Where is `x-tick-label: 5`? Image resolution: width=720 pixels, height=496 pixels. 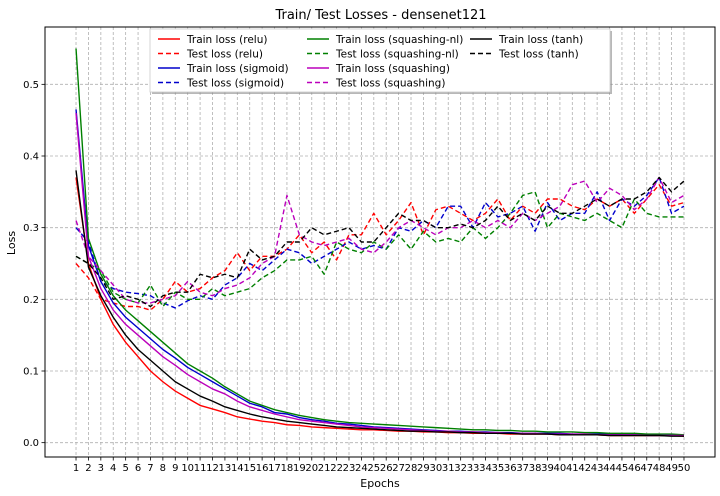 x-tick-label: 5 is located at coordinates (125, 468).